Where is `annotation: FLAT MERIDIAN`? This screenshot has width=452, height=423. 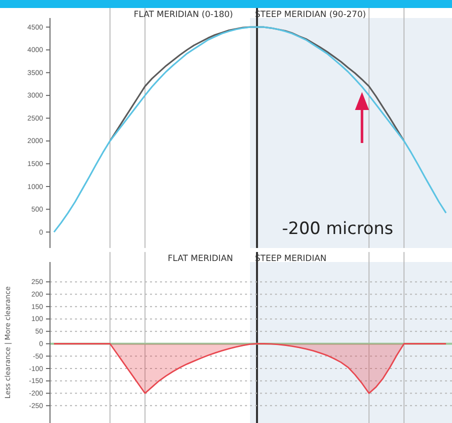
annotation: FLAT MERIDIAN is located at coordinates (200, 259).